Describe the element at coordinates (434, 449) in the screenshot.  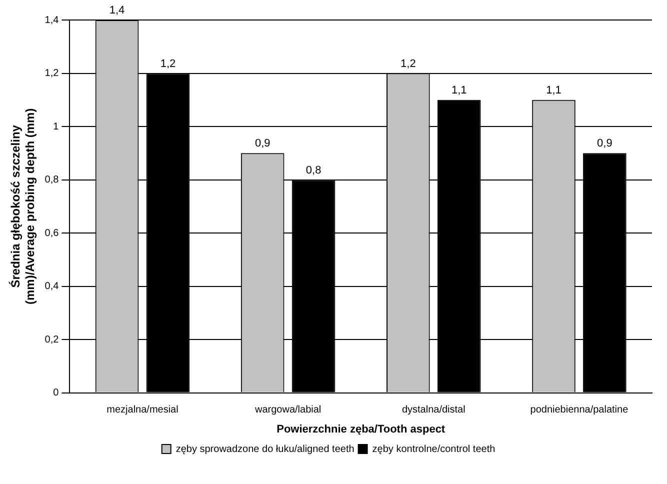
I see `legend-label: zęby kontrolne/control teeth` at that location.